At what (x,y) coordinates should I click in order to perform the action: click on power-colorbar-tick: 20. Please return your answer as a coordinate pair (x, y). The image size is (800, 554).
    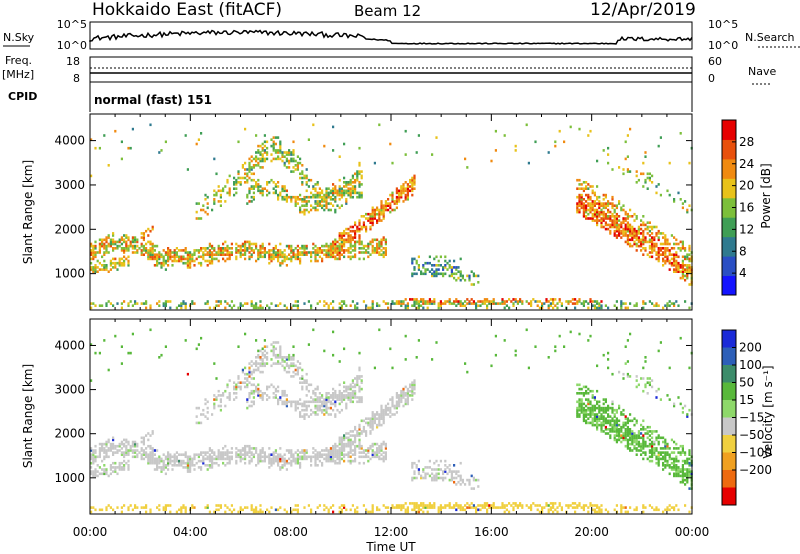
    Looking at the image, I should click on (746, 186).